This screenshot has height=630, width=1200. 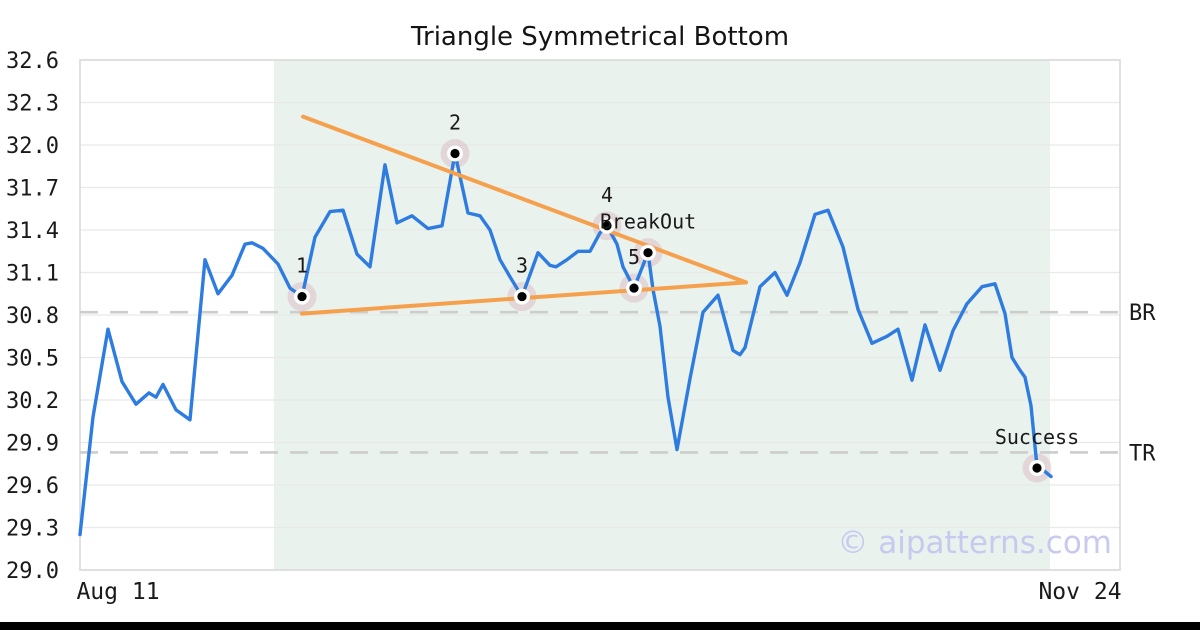 I want to click on y-tick-label: 29.6, so click(x=32, y=486).